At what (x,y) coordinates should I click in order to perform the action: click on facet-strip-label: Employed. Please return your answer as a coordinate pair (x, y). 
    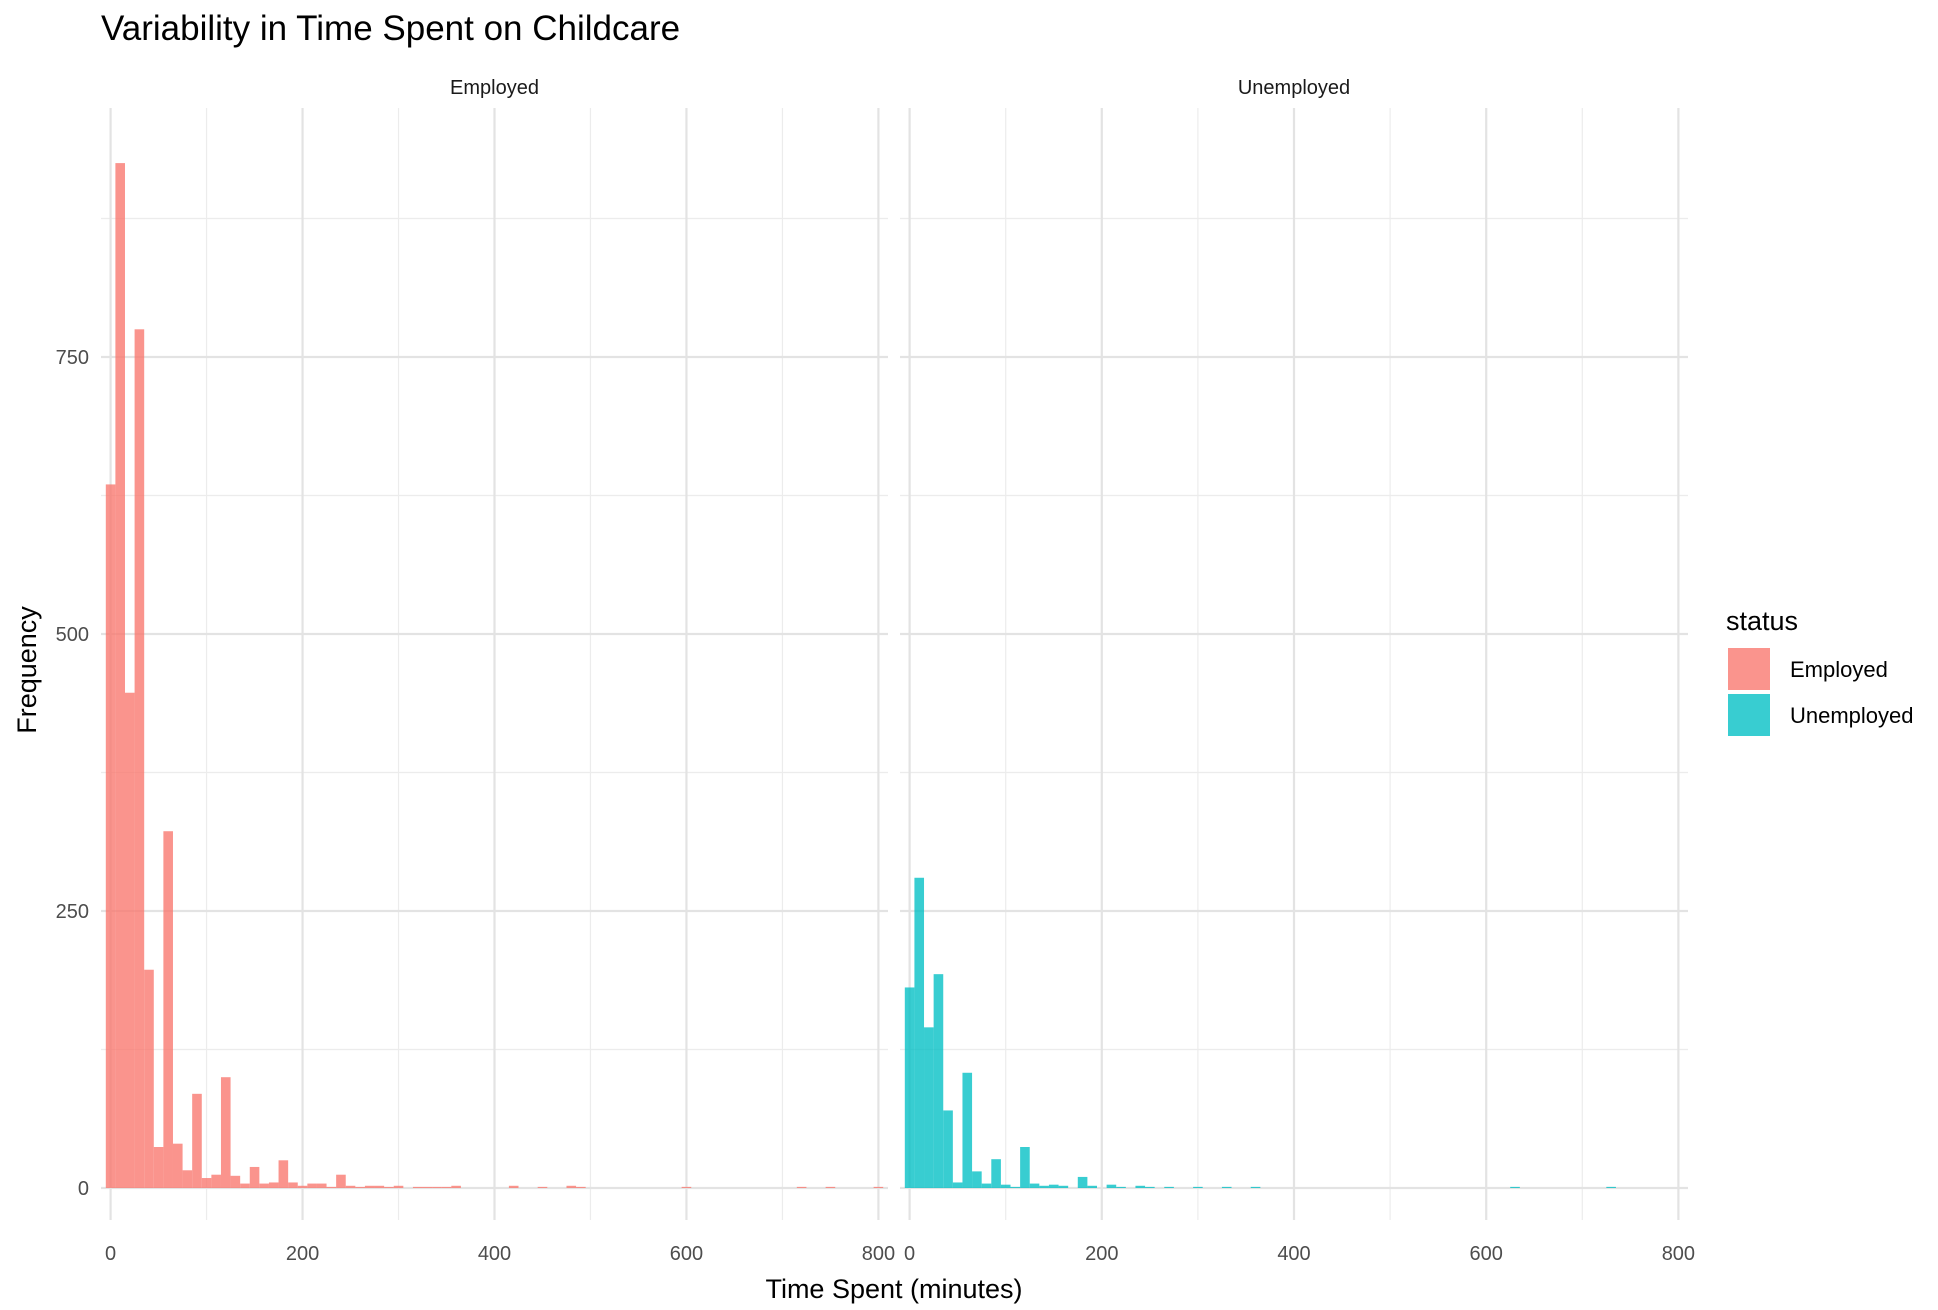
    Looking at the image, I should click on (494, 88).